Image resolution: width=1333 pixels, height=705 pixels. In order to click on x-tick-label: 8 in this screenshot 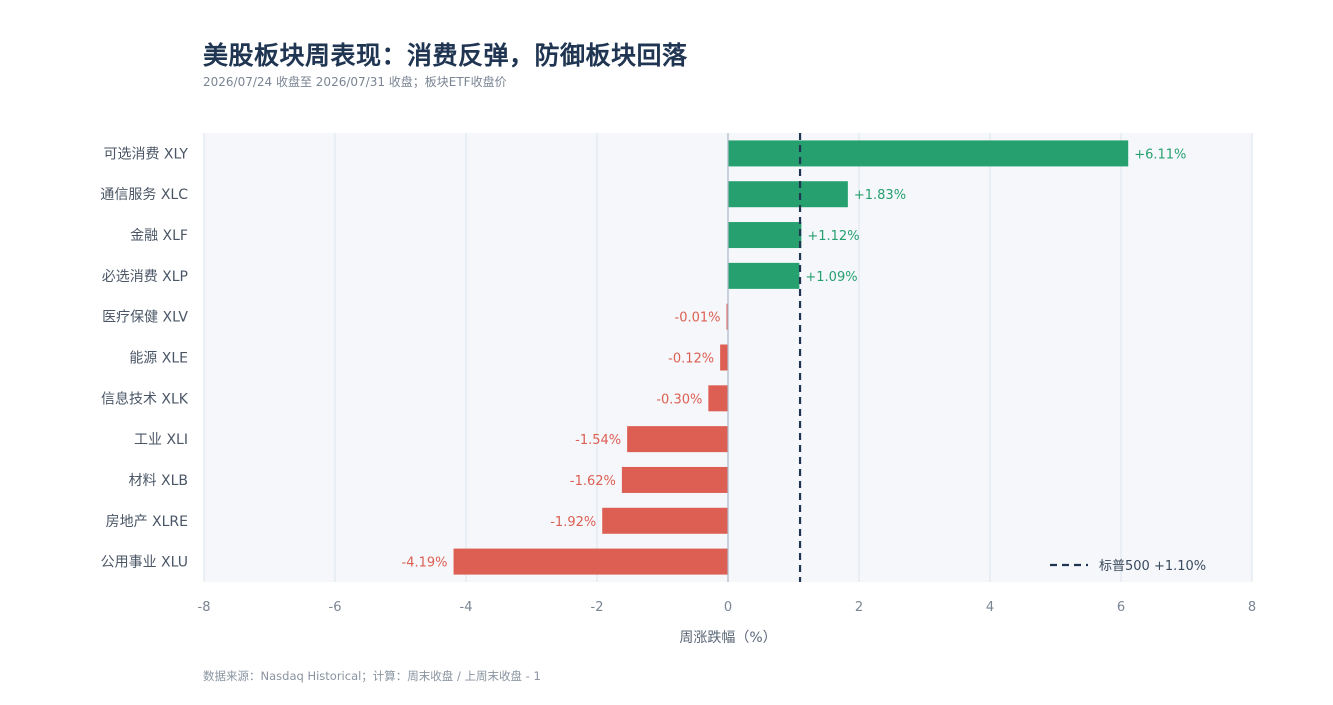, I will do `click(1252, 607)`.